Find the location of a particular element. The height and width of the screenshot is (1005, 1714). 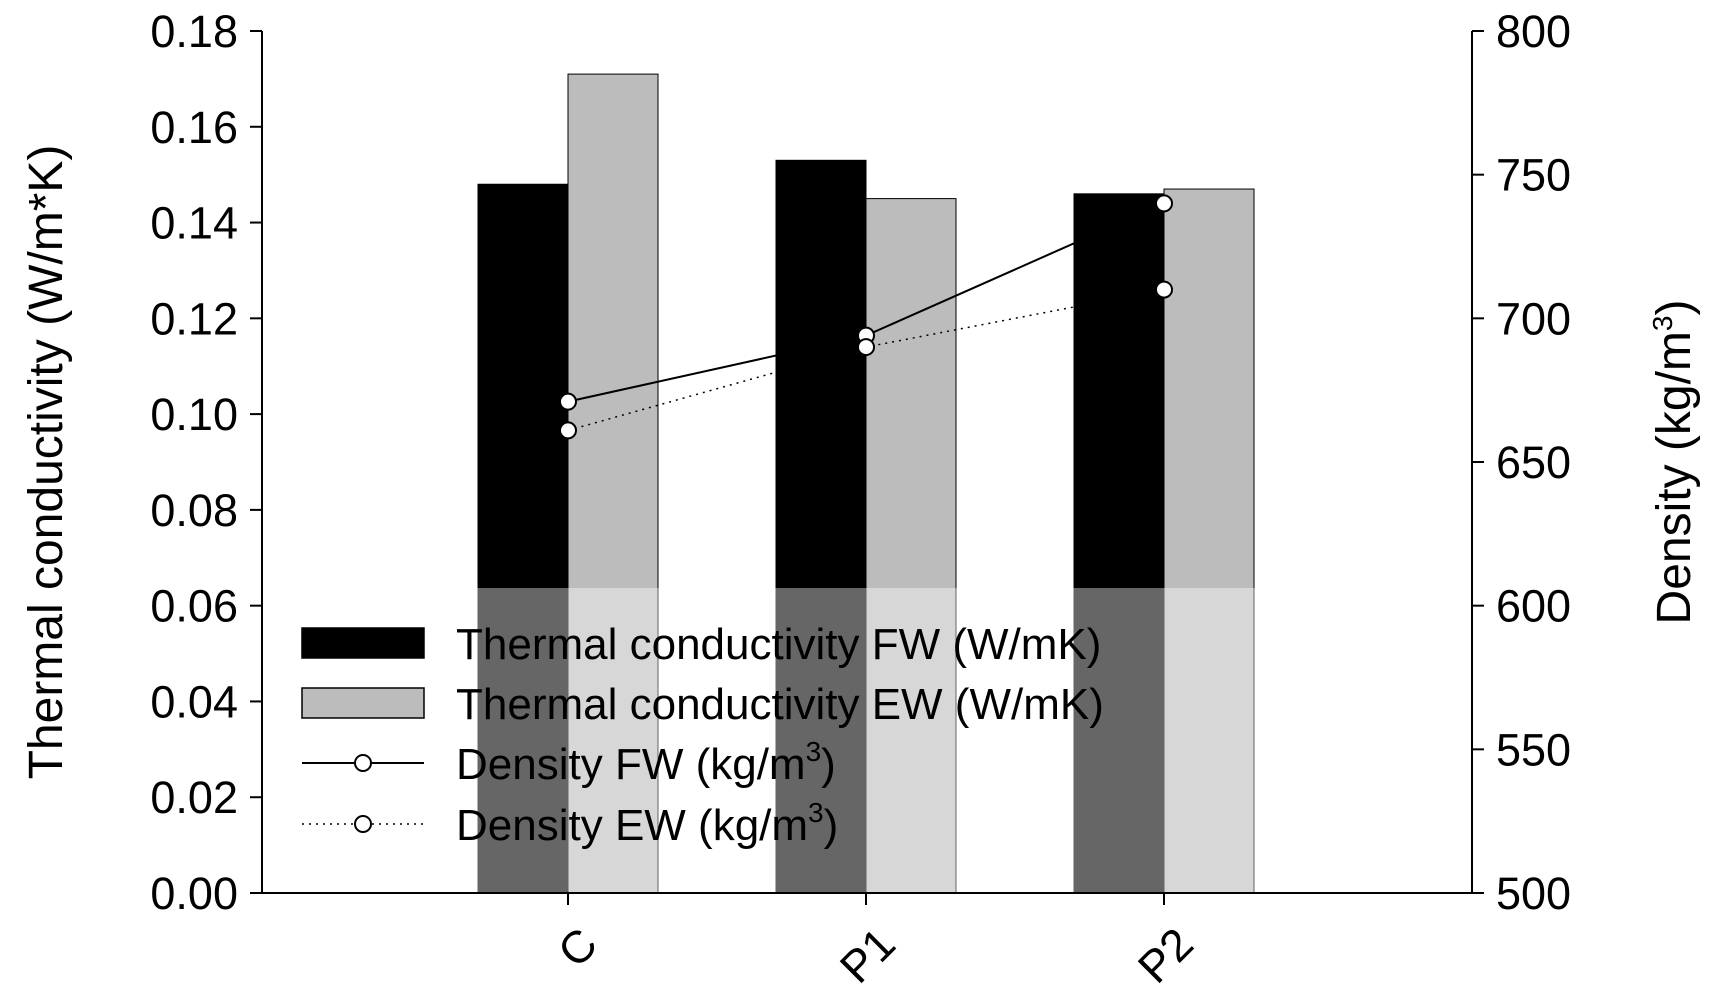

bar-fw-p2 is located at coordinates (1119, 543).